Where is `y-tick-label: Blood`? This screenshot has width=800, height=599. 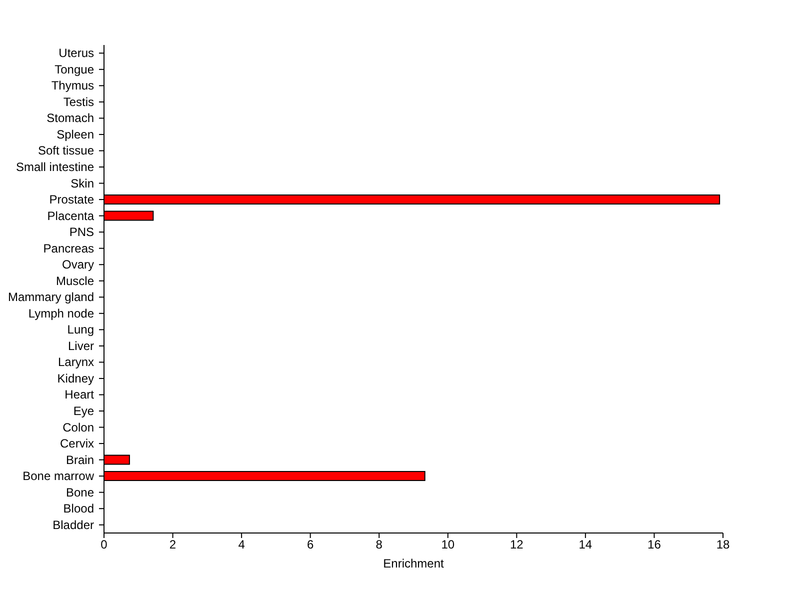 y-tick-label: Blood is located at coordinates (78, 509).